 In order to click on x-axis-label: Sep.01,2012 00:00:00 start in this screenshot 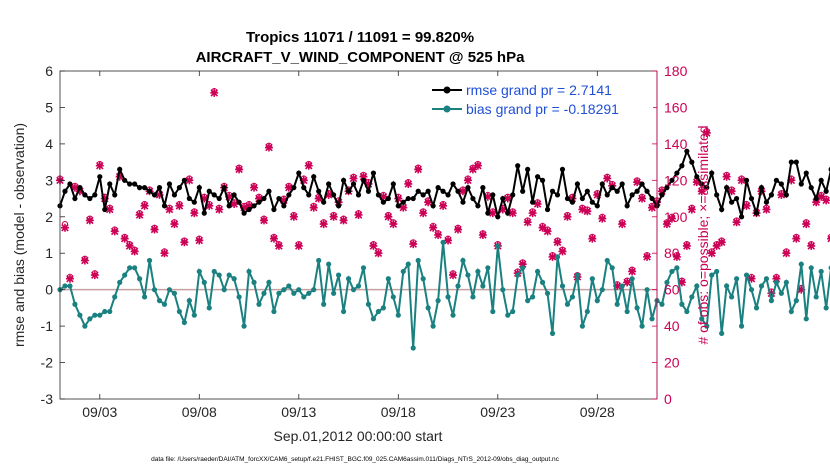, I will do `click(358, 436)`.